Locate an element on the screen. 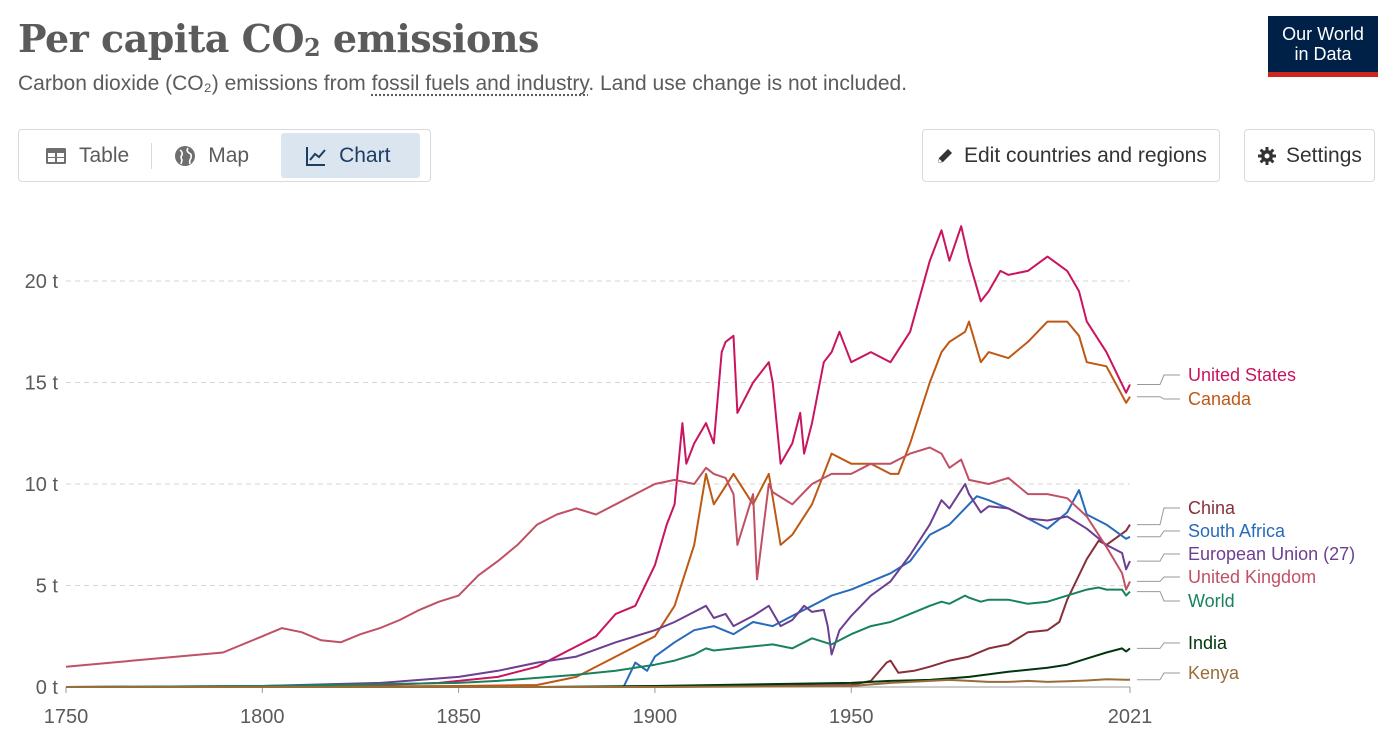 The image size is (1400, 738). settings-label: Settings is located at coordinates (1324, 155).